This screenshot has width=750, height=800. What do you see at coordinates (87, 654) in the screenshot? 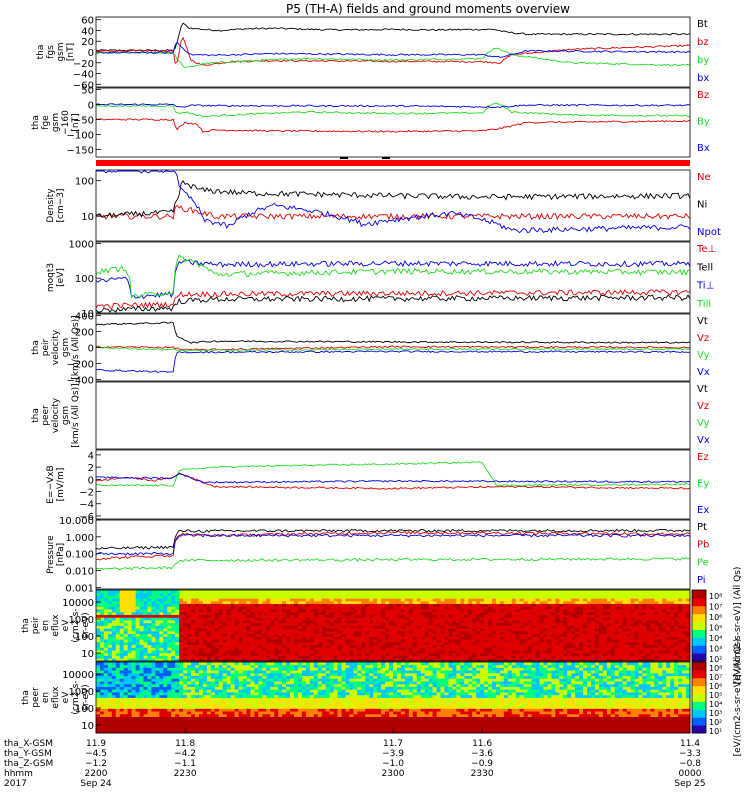
I see `y-tick-label: 10` at bounding box center [87, 654].